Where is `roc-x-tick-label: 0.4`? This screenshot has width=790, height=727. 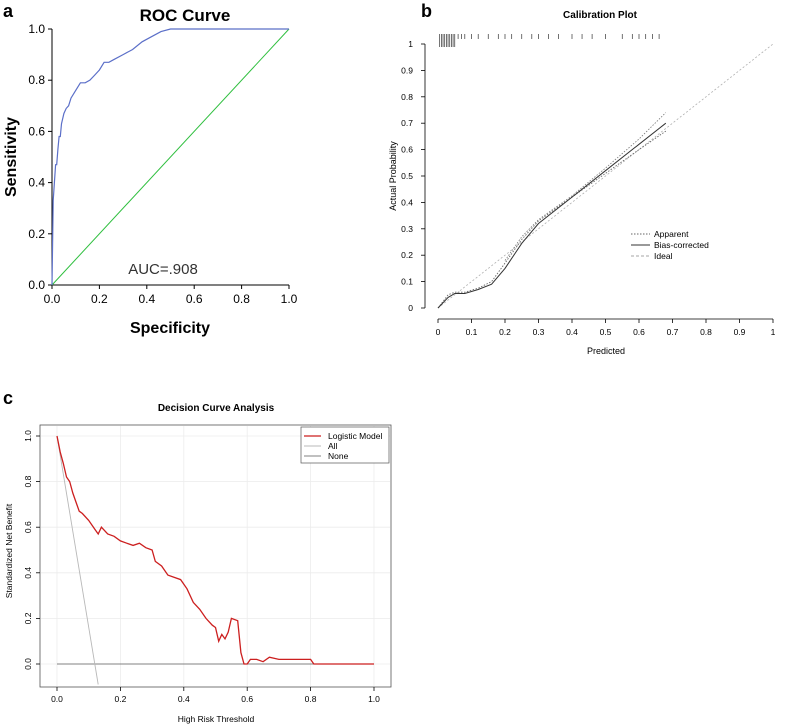
roc-x-tick-label: 0.4 is located at coordinates (146, 299).